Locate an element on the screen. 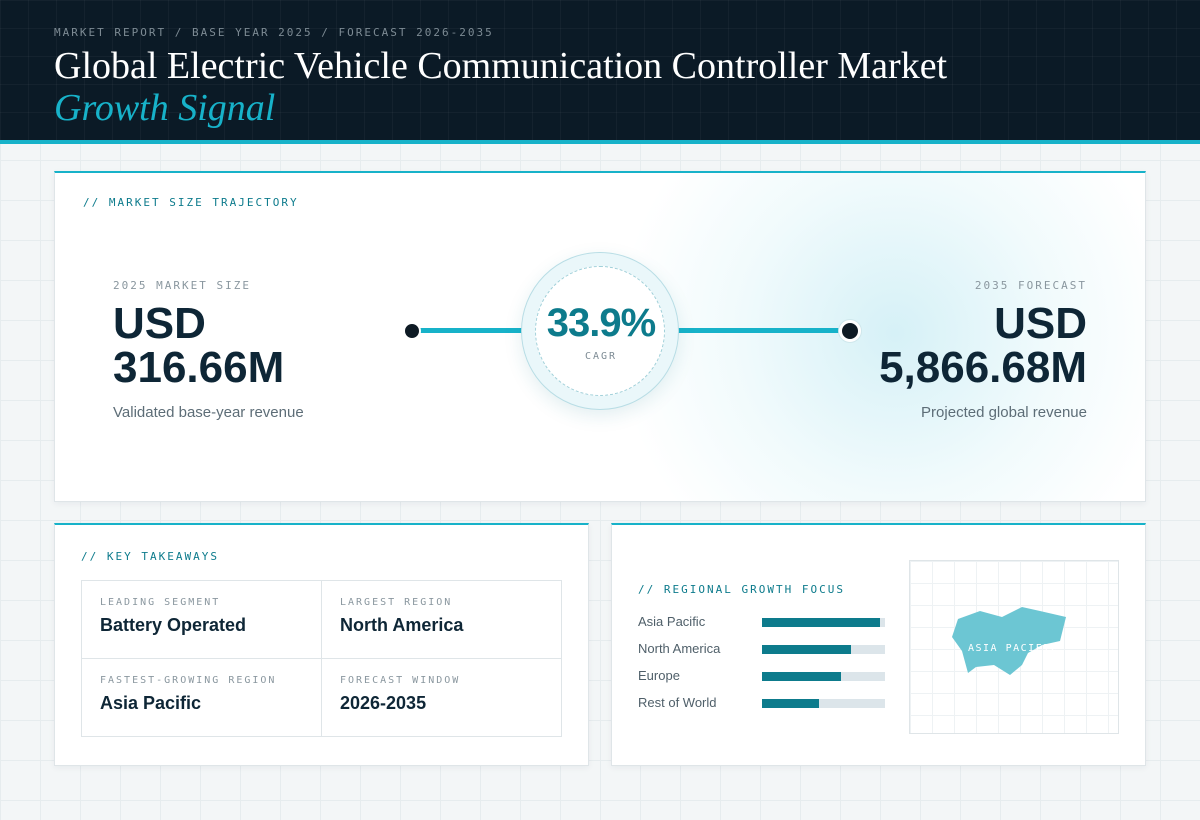  regional-section-label: // REGIONAL GROWTH FOCUS is located at coordinates (741, 589).